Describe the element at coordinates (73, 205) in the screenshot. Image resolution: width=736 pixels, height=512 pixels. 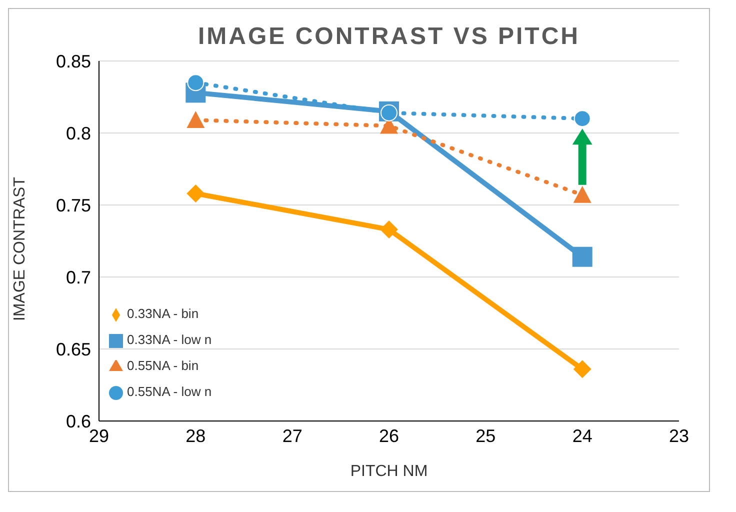
I see `y-tick-label: 0.75` at that location.